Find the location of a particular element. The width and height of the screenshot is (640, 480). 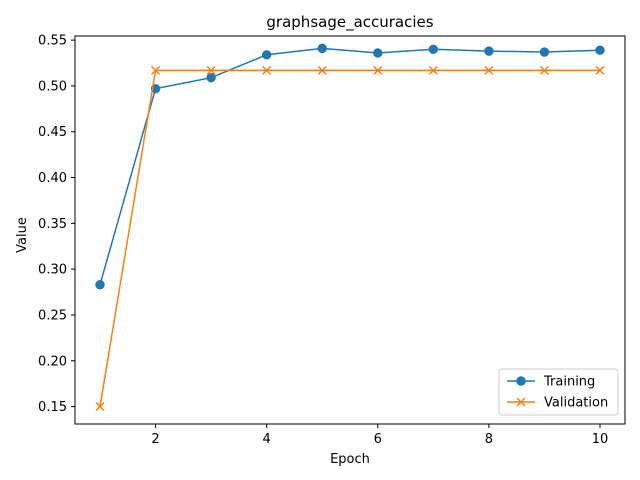

x-tick-label: 10 is located at coordinates (600, 439).